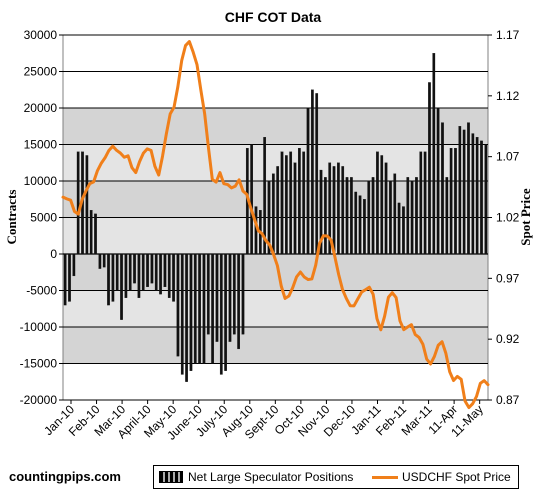 The height and width of the screenshot is (496, 542). What do you see at coordinates (41, 35) in the screenshot?
I see `y-tick-label: 30000` at bounding box center [41, 35].